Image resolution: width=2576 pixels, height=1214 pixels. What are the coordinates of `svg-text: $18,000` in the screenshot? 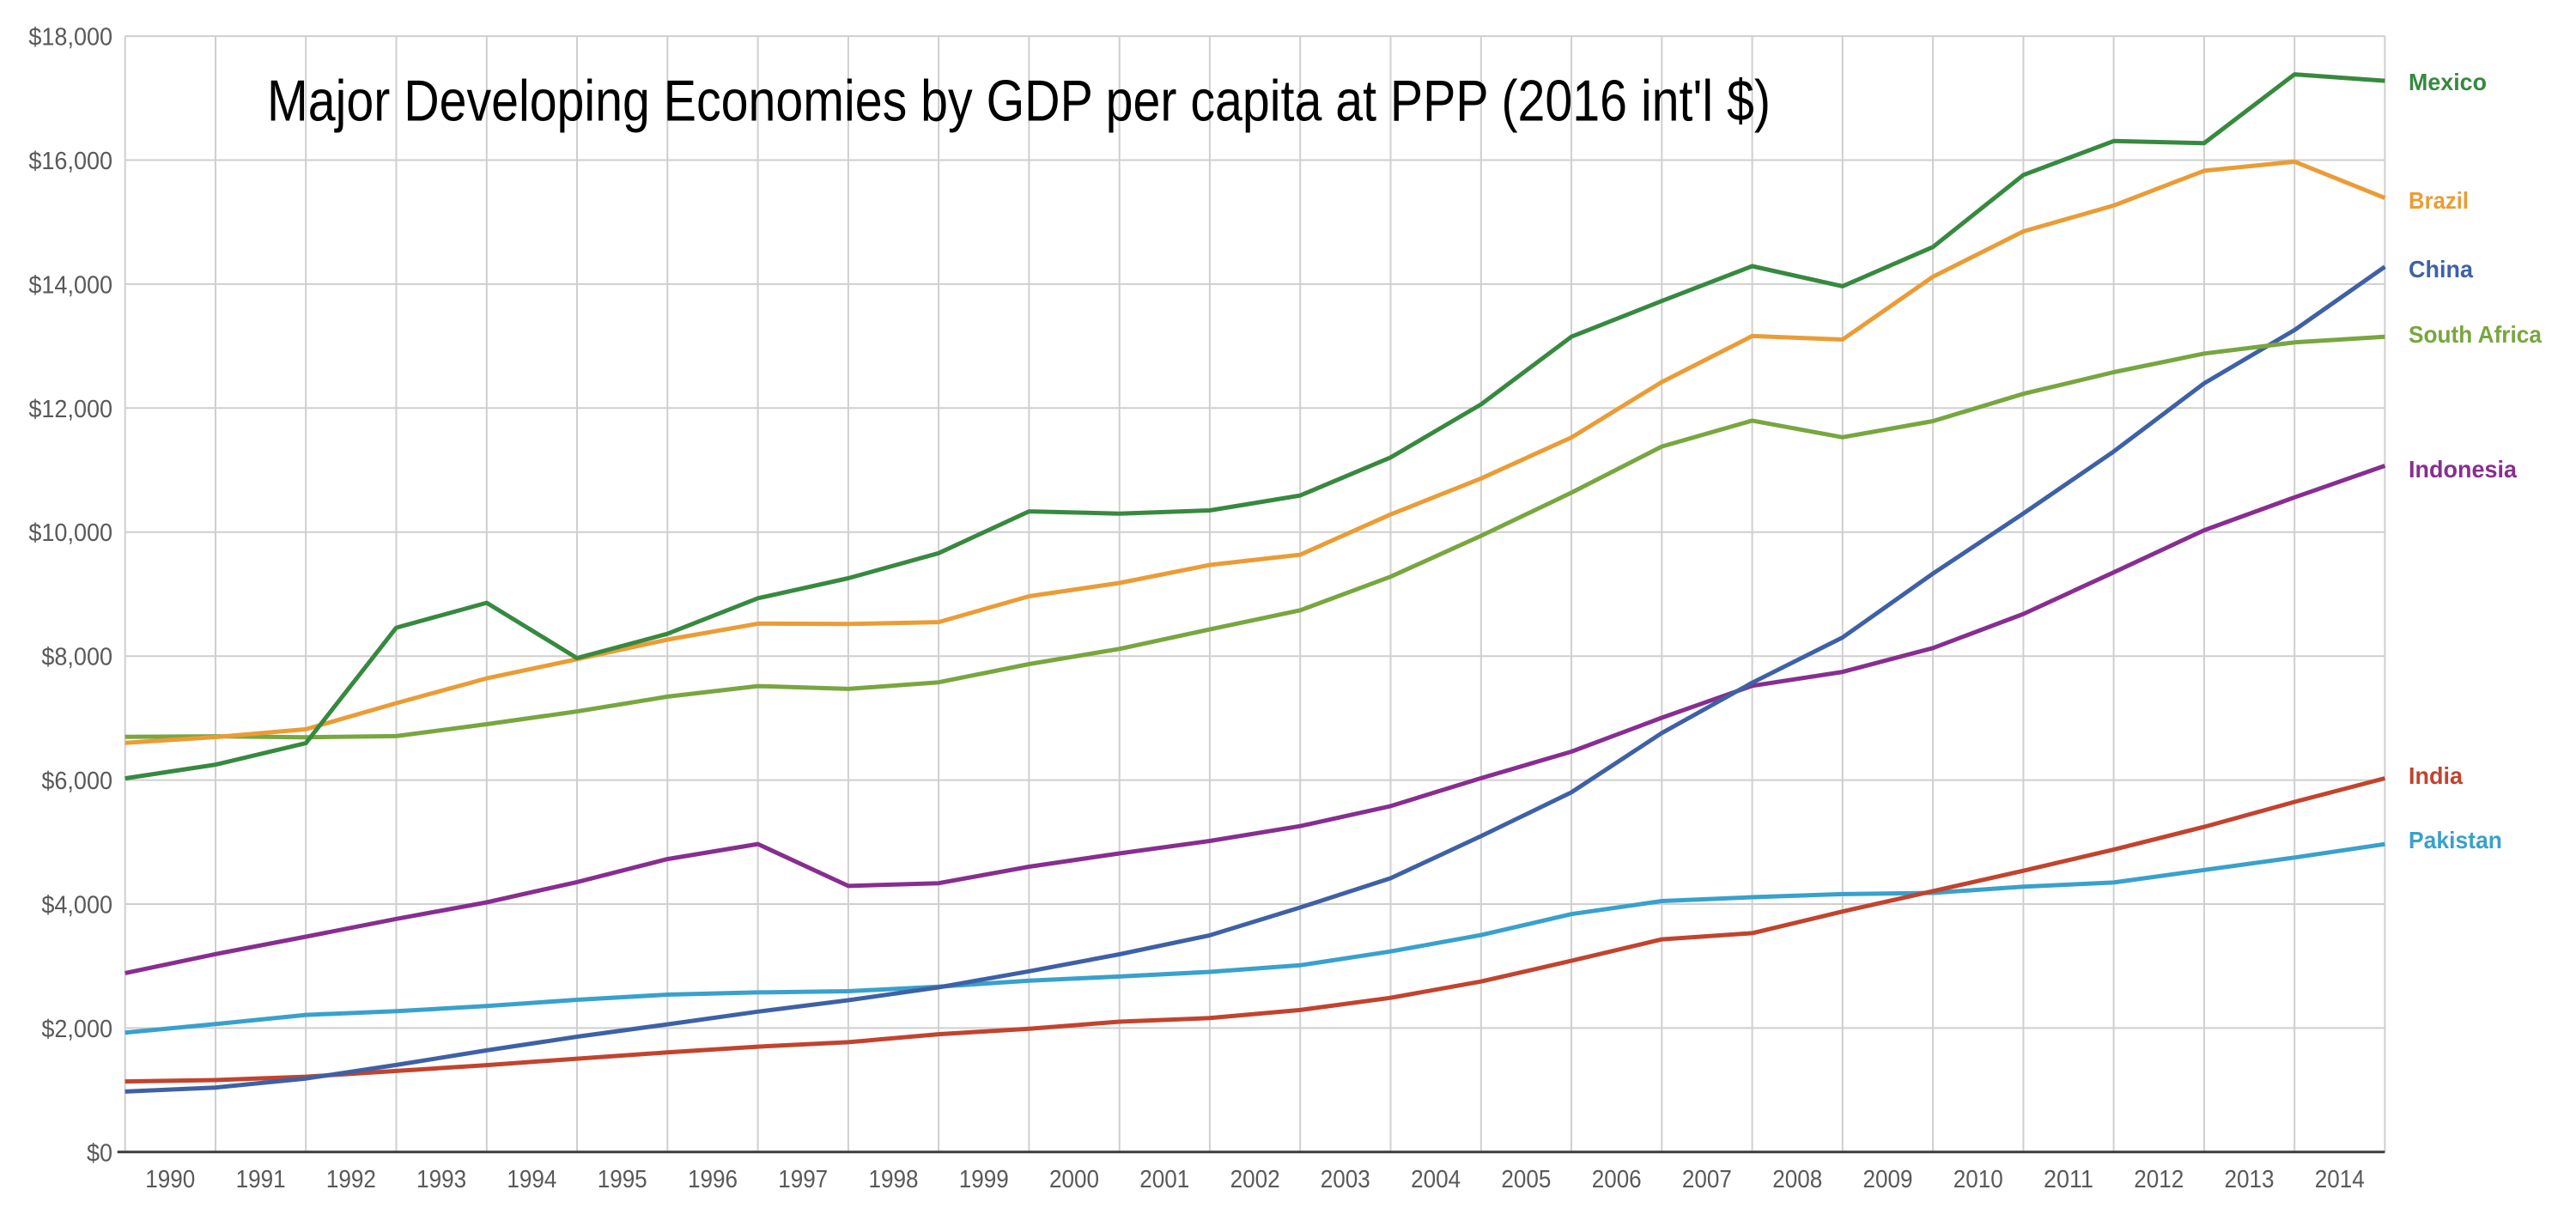 It's located at (70, 38).